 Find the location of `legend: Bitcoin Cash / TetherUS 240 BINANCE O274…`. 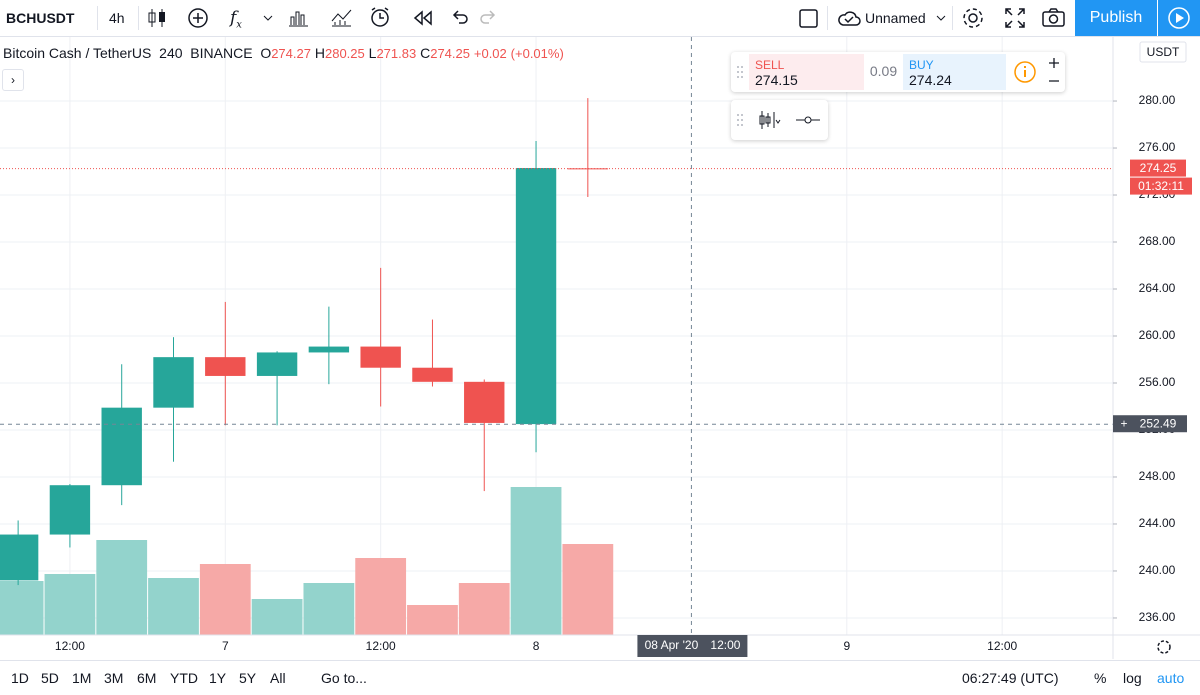

legend: Bitcoin Cash / TetherUS 240 BINANCE O274… is located at coordinates (283, 53).